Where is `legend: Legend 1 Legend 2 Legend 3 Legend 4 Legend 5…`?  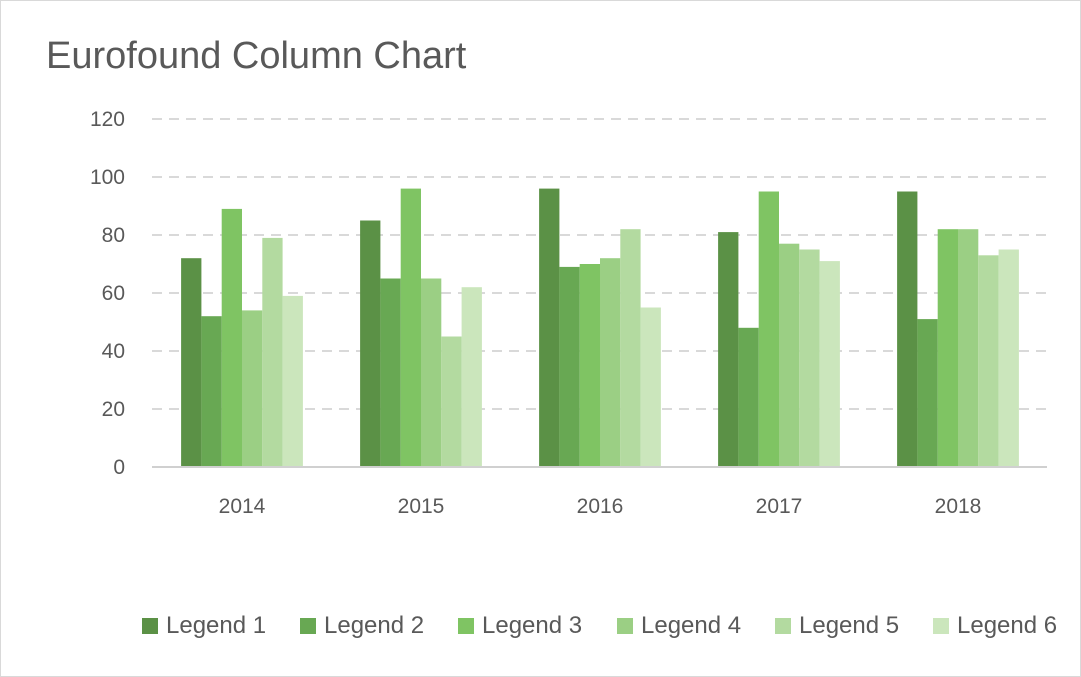
legend: Legend 1 Legend 2 Legend 3 Legend 4 Legend 5… is located at coordinates (540, 626).